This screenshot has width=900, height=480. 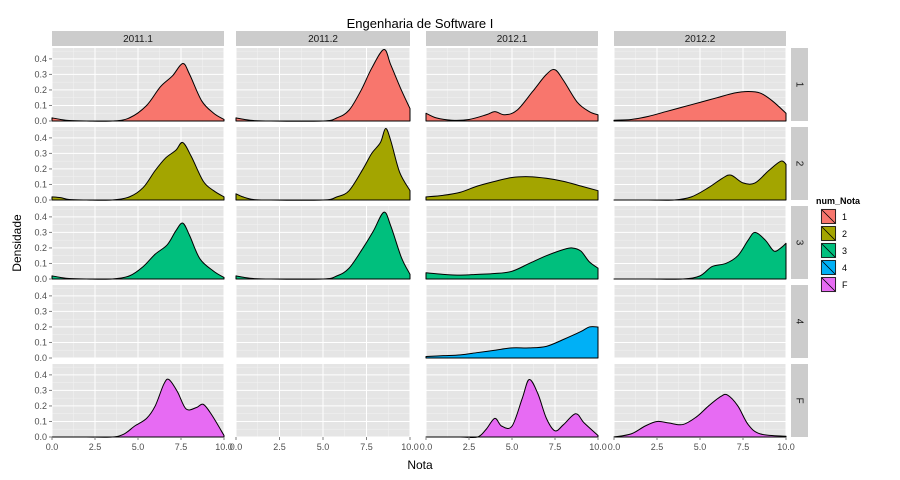 What do you see at coordinates (844, 234) in the screenshot?
I see `legend-entry-label: 2` at bounding box center [844, 234].